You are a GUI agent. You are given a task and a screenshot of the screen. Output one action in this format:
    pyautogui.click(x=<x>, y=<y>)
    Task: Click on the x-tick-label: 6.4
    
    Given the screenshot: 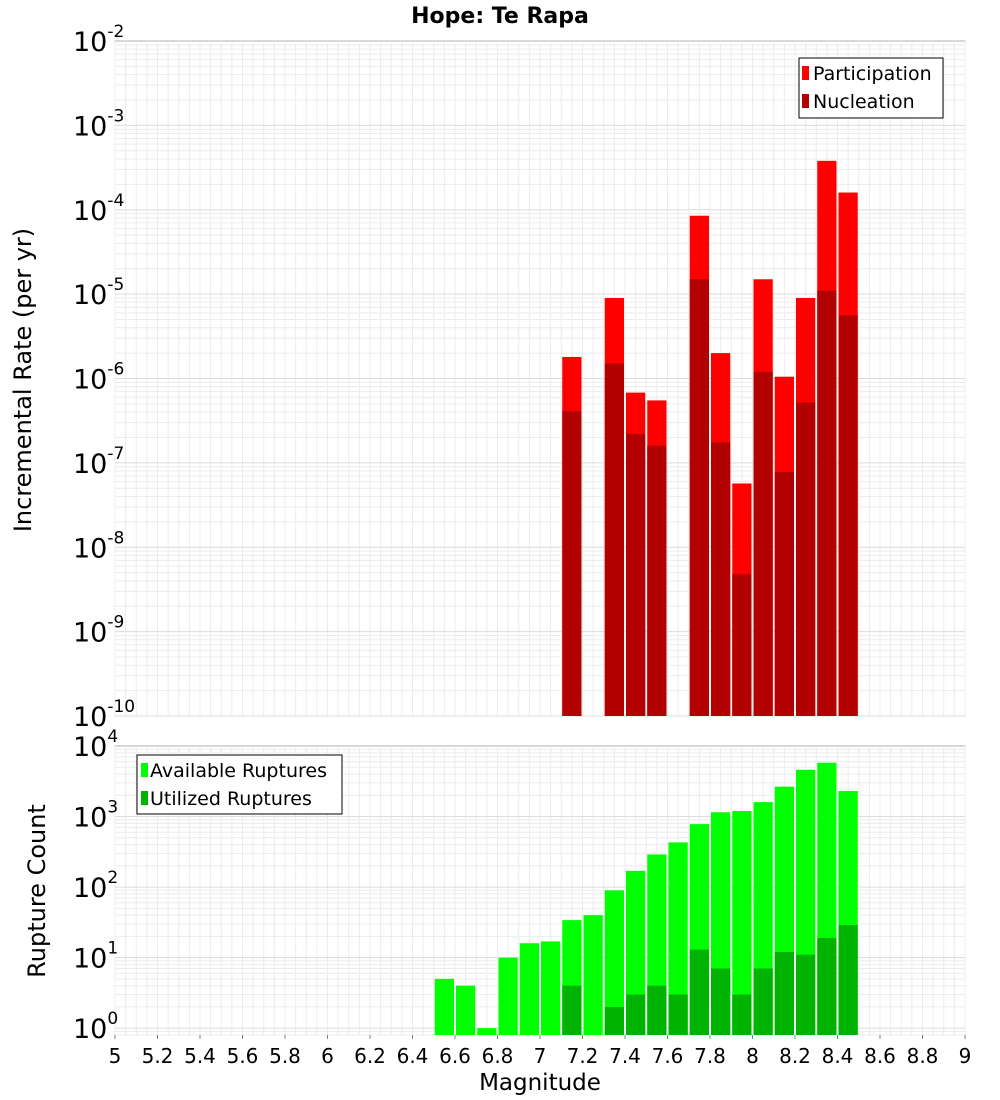 What is the action you would take?
    pyautogui.click(x=413, y=1056)
    